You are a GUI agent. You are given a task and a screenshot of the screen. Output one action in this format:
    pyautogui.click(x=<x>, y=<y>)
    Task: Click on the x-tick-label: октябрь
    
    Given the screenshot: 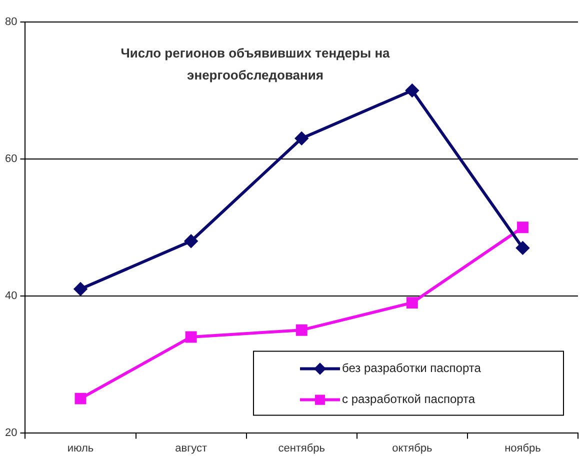 What is the action you would take?
    pyautogui.click(x=412, y=448)
    